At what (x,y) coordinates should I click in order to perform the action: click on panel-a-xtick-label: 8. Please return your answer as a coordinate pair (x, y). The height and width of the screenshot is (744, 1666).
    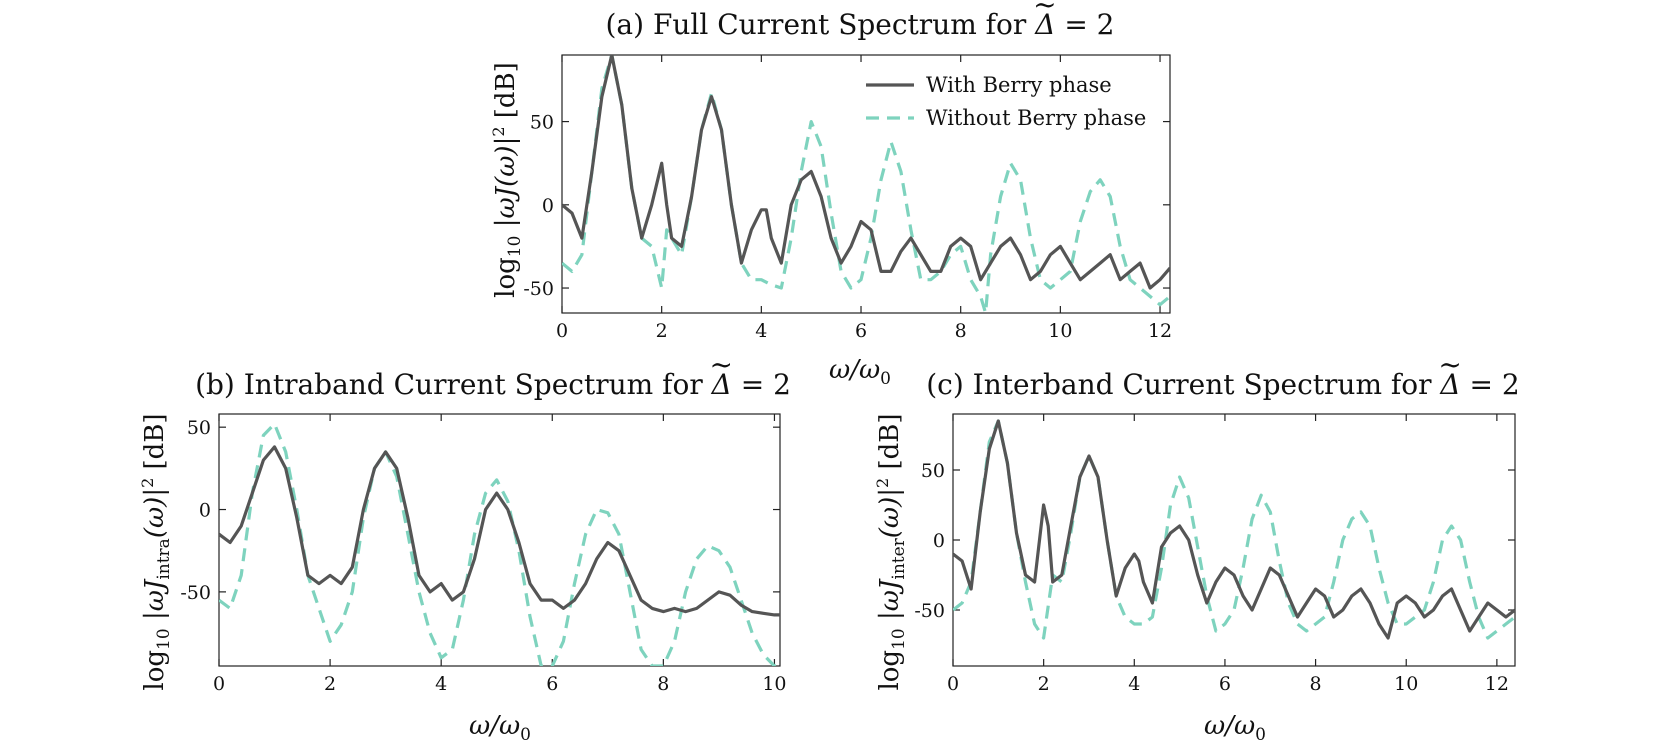
    Looking at the image, I should click on (961, 331).